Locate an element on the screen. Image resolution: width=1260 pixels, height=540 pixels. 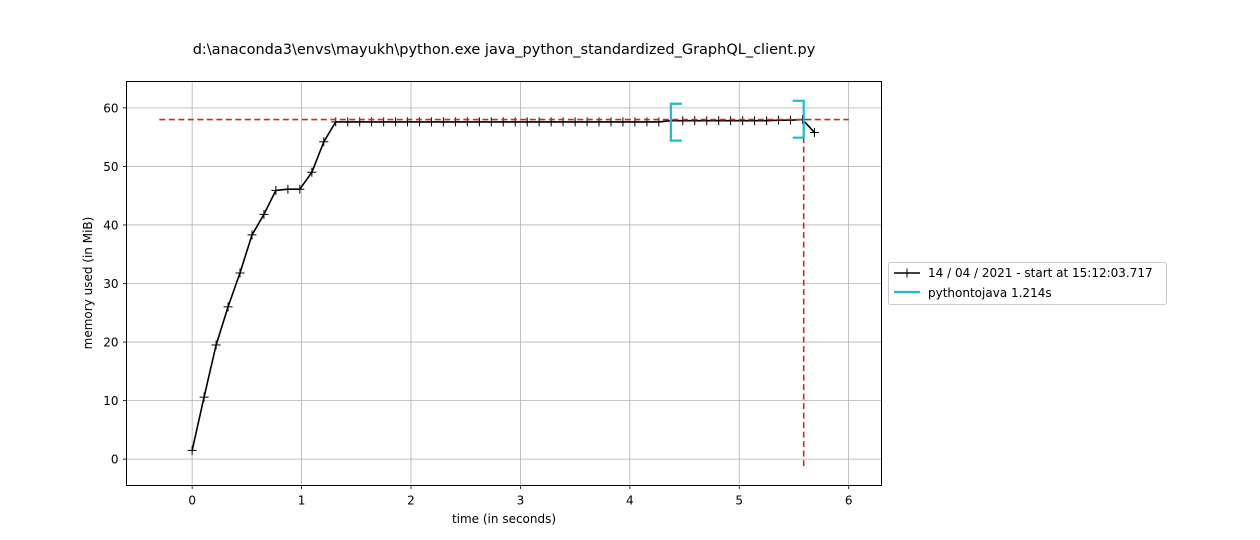
x-tick-label: 2 is located at coordinates (411, 501).